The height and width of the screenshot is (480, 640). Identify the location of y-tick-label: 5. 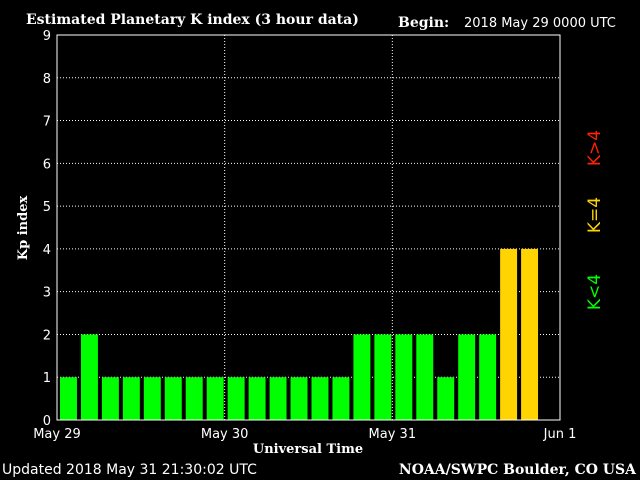
(47, 207).